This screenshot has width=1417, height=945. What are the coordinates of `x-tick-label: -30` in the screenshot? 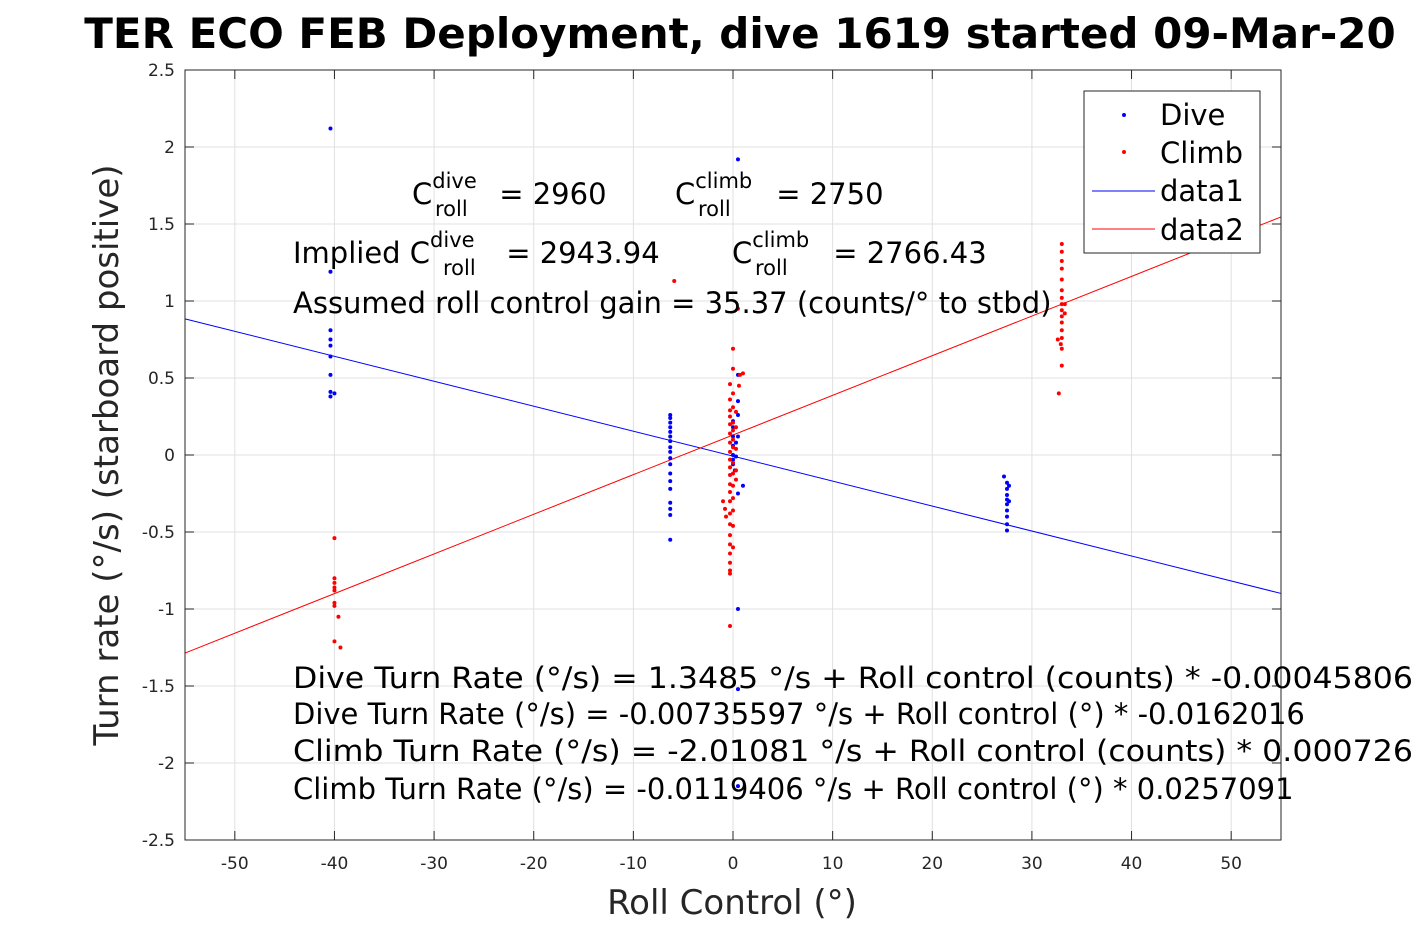 It's located at (434, 864).